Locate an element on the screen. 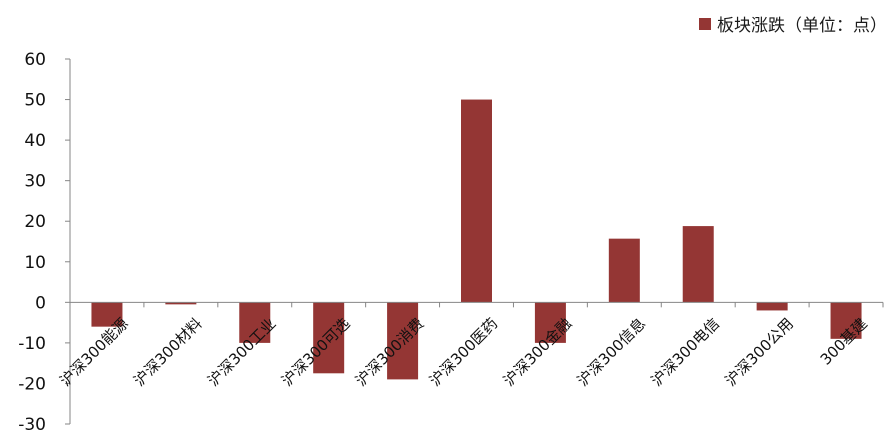  y-tick-label: -30 is located at coordinates (32, 424).